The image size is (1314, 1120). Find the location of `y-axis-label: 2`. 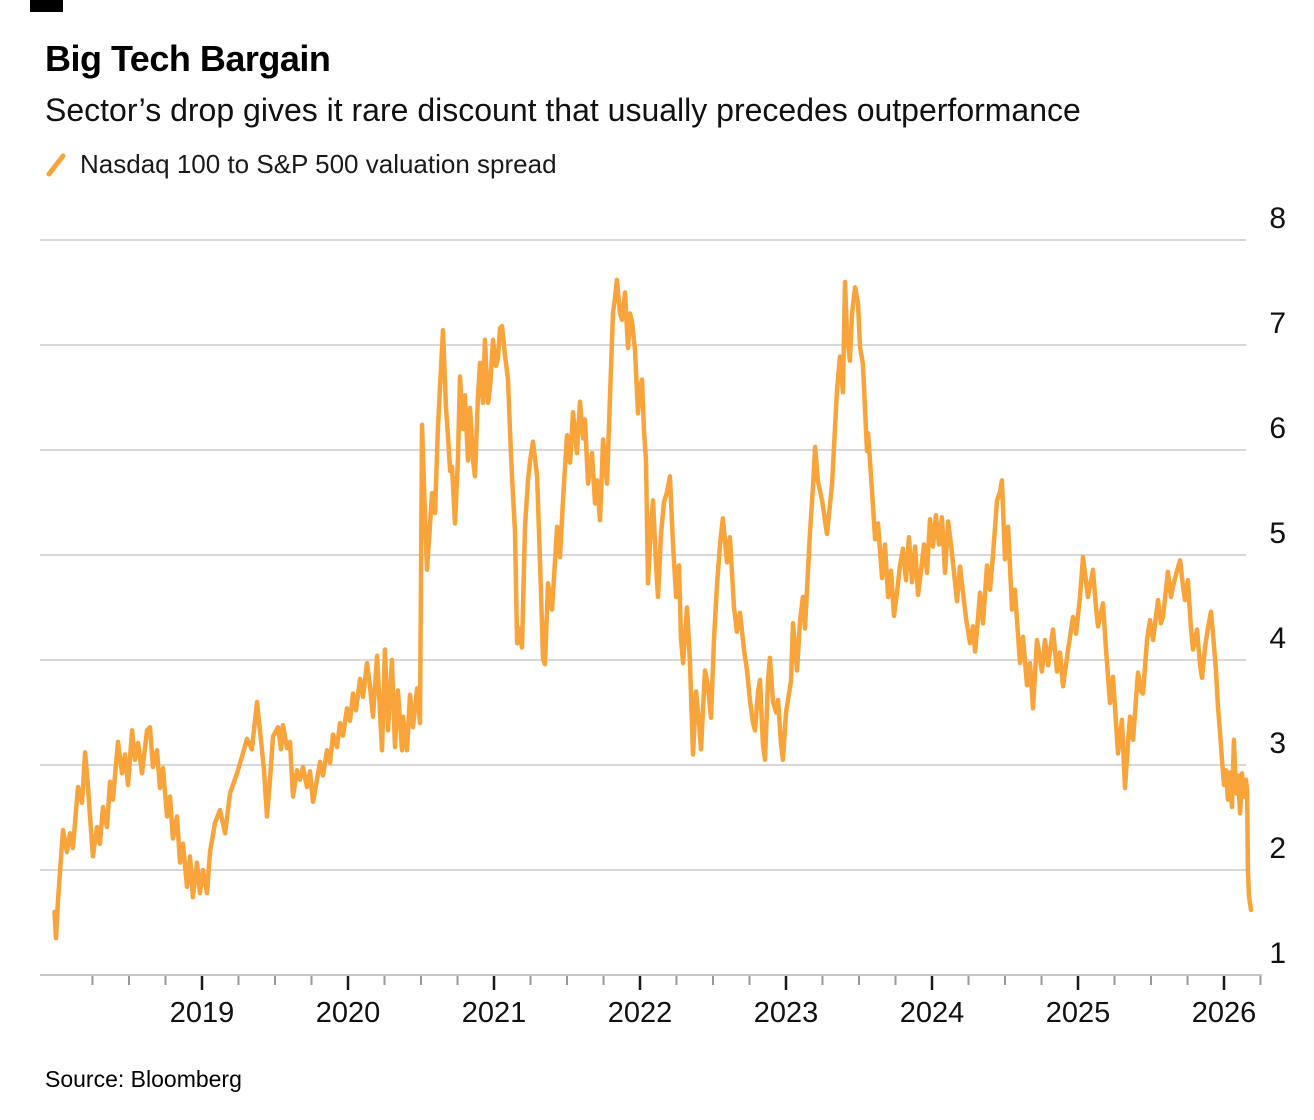

y-axis-label: 2 is located at coordinates (1277, 848).